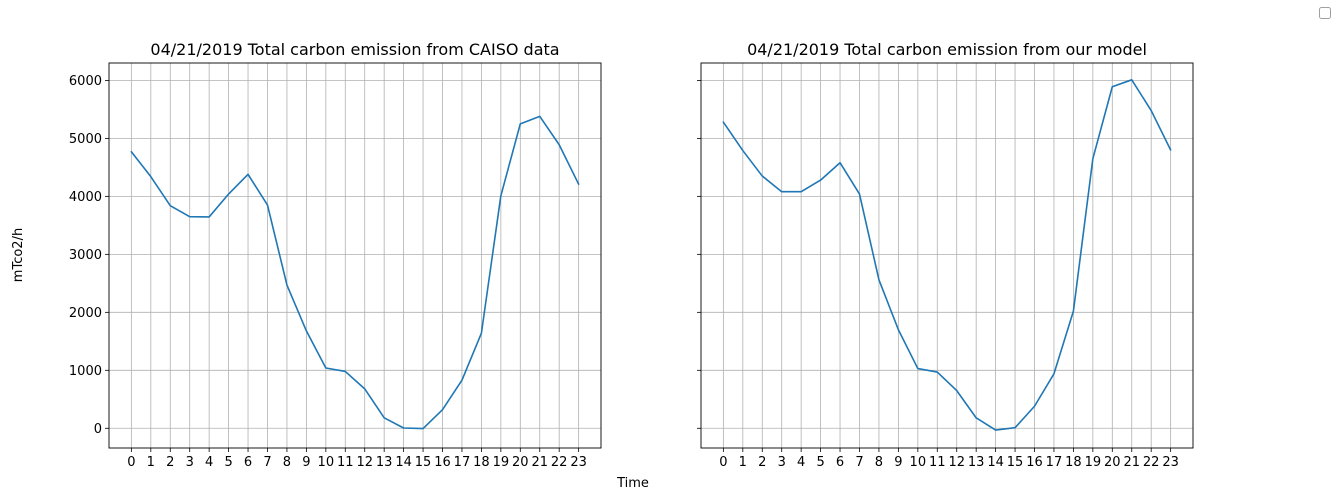 The width and height of the screenshot is (1336, 500). I want to click on y-tick-label: 0, so click(98, 429).